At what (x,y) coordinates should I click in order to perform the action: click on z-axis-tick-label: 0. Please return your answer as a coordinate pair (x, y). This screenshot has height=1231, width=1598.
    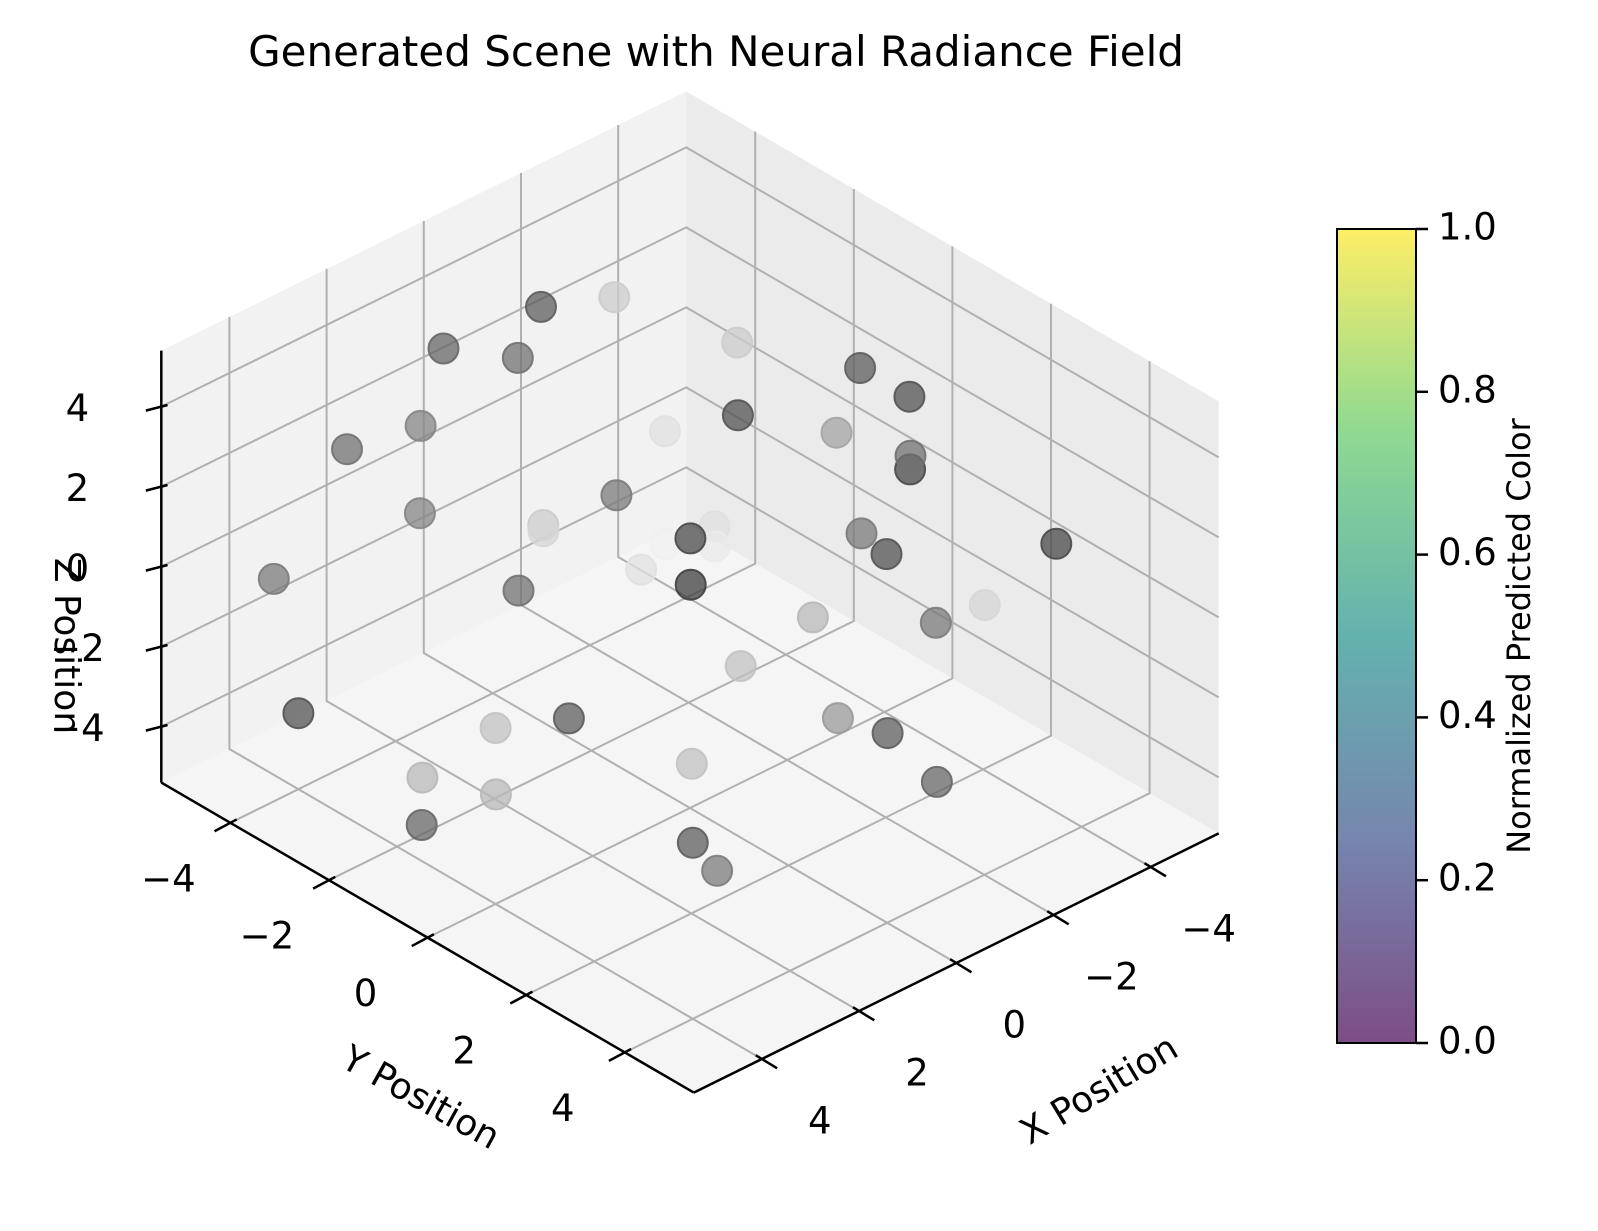
    Looking at the image, I should click on (78, 568).